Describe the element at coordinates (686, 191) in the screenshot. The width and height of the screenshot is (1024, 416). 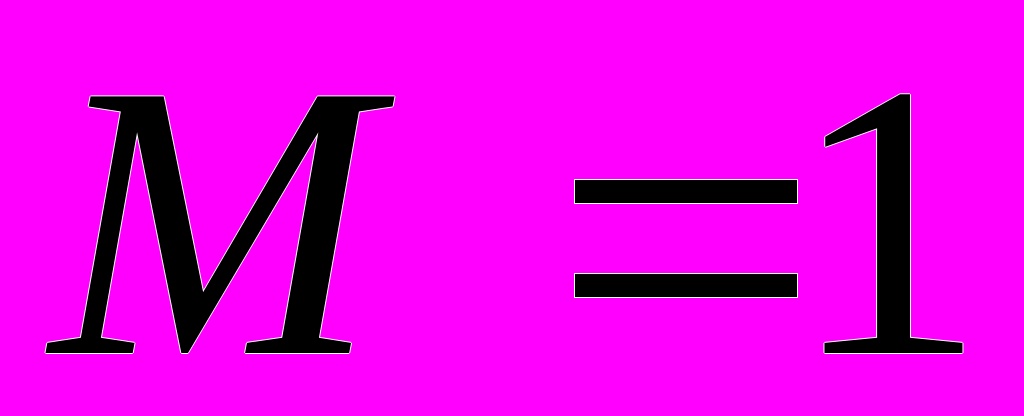
I see `equals-top-bar` at that location.